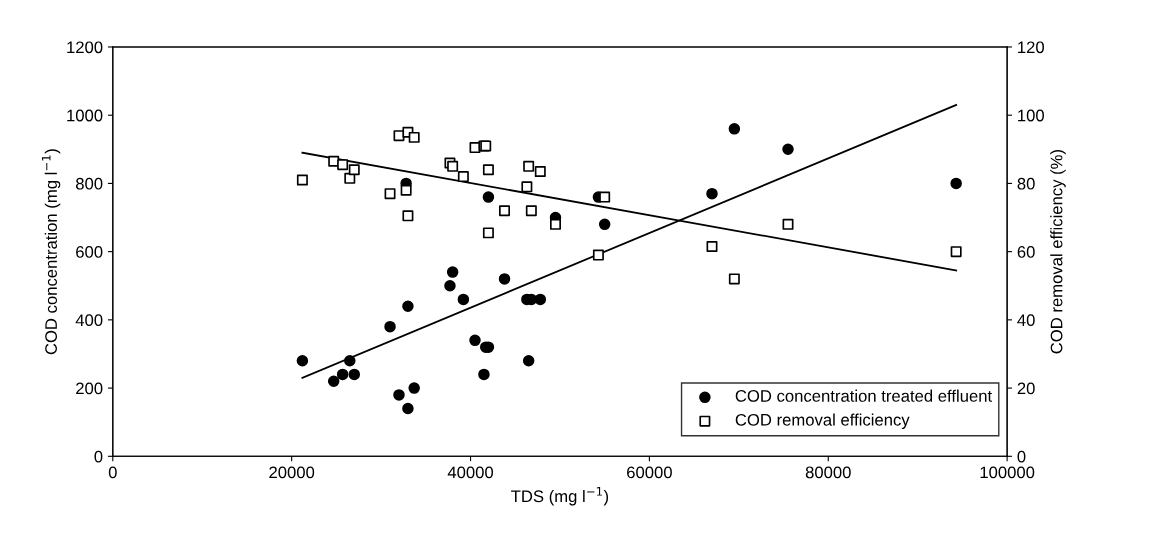 The image size is (1151, 540). Describe the element at coordinates (85, 115) in the screenshot. I see `y-tick-label: 1000` at that location.